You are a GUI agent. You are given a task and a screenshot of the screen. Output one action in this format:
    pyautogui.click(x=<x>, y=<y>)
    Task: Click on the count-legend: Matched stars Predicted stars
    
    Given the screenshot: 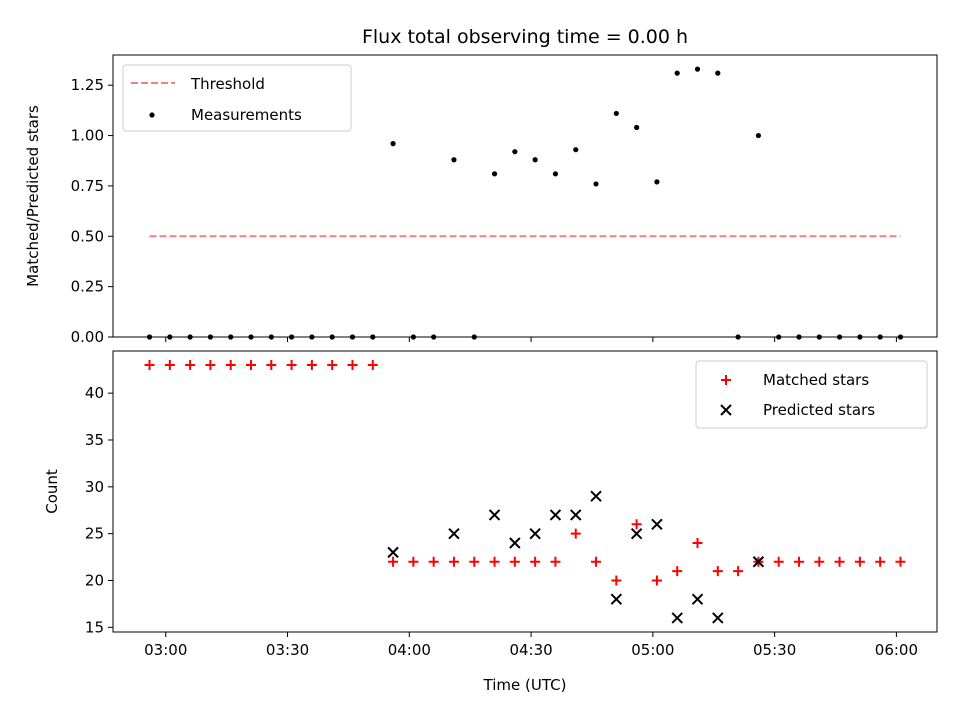 What is the action you would take?
    pyautogui.click(x=811, y=394)
    